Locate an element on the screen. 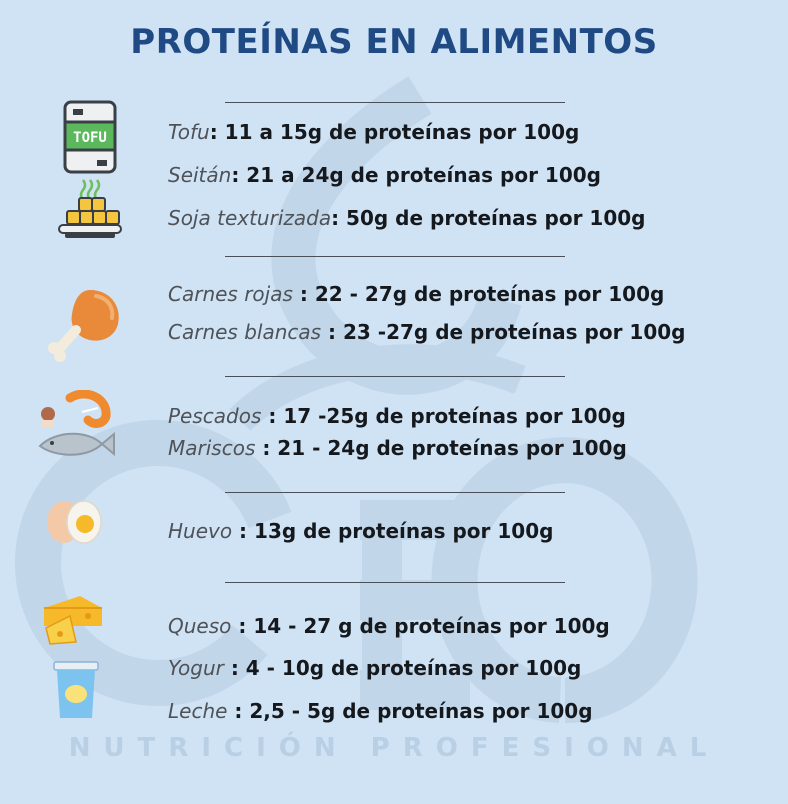  food-name: Carnes rojas is located at coordinates (230, 294).